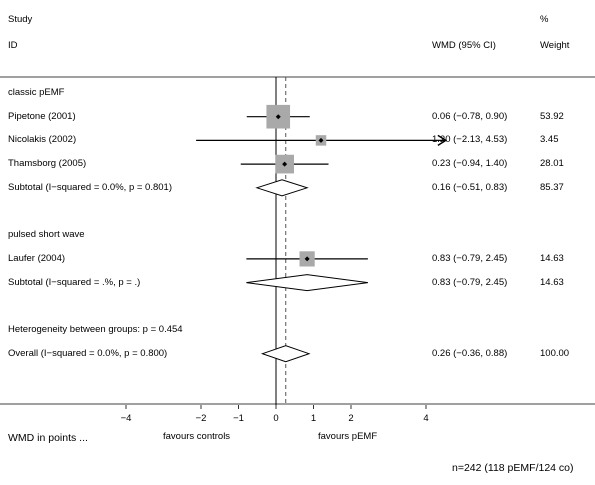 Image resolution: width=595 pixels, height=485 pixels. I want to click on overall-diamond, so click(285, 354).